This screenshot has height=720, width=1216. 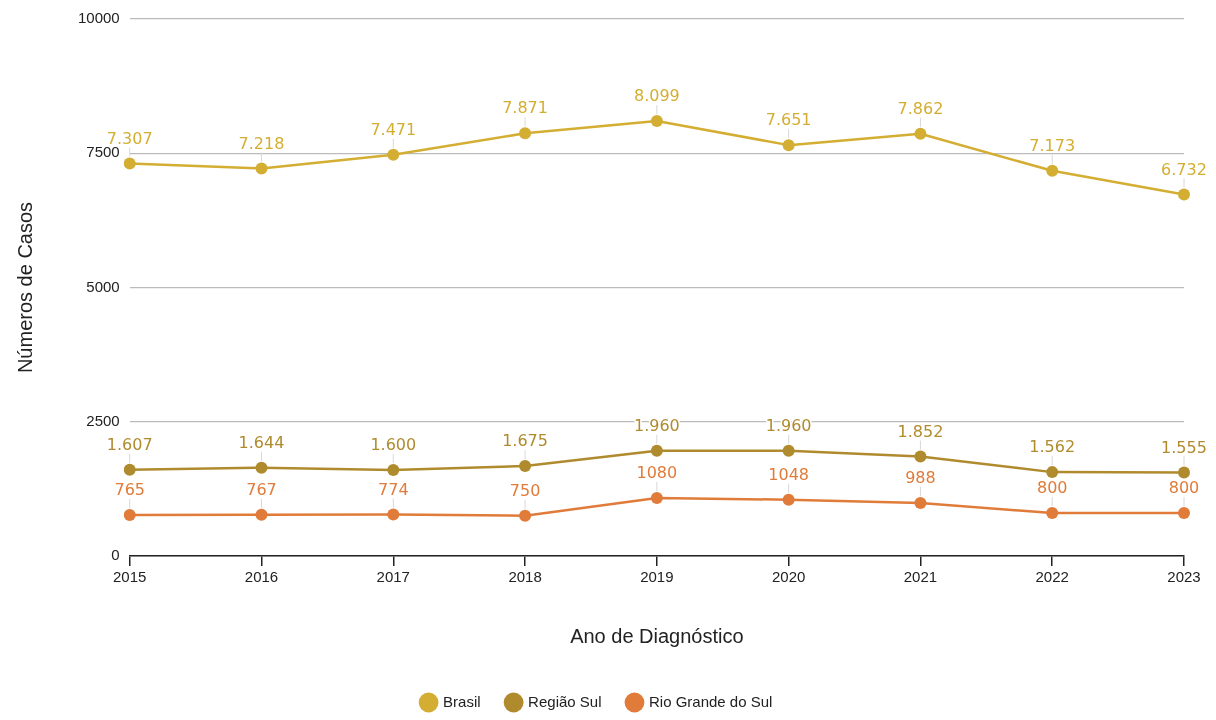 What do you see at coordinates (788, 120) in the screenshot?
I see `data-label: 7.651` at bounding box center [788, 120].